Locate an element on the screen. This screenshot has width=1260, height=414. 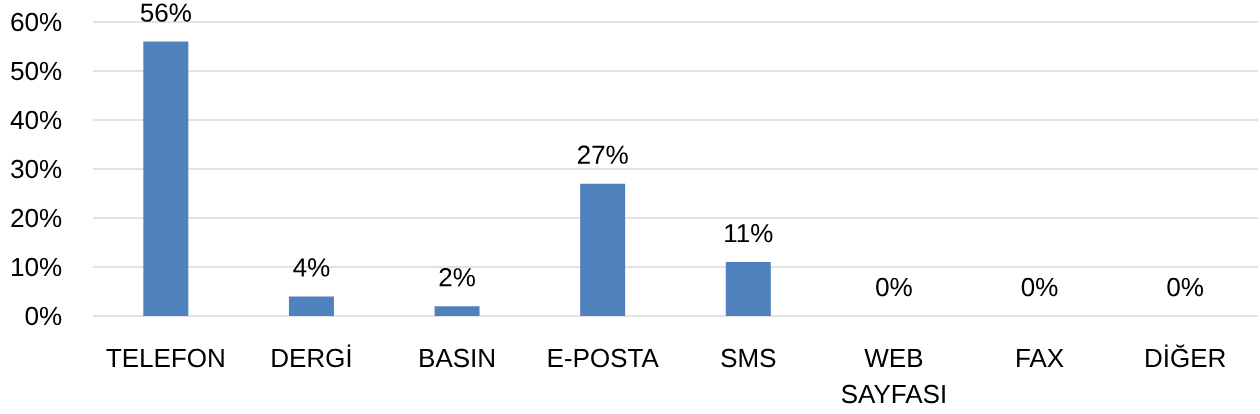
data-label: 4% is located at coordinates (311, 267).